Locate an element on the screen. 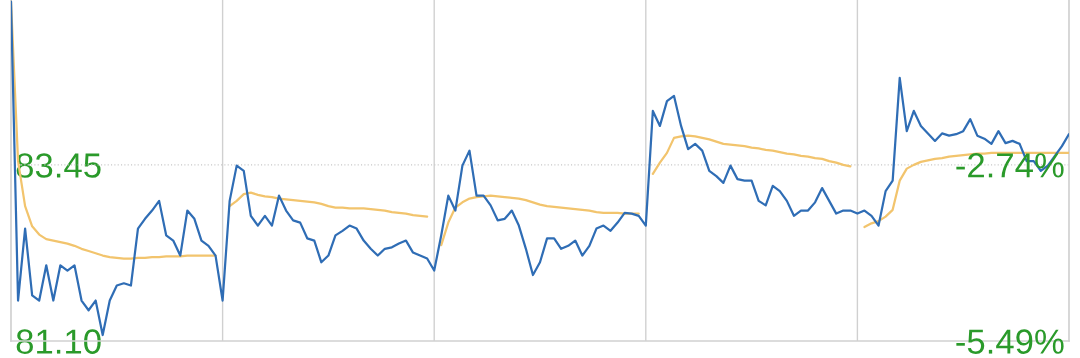 This screenshot has width=1080, height=358. y2-tick-label: -5.49% is located at coordinates (1010, 341).